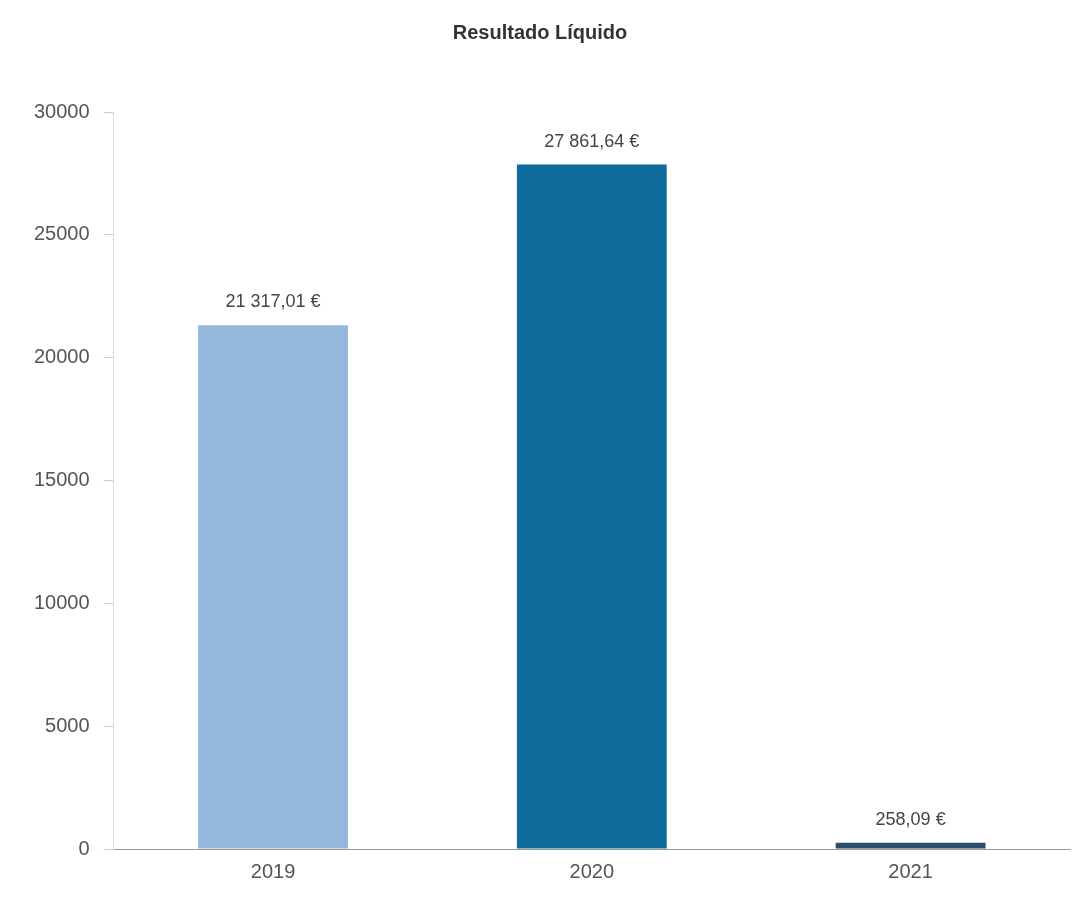  What do you see at coordinates (67, 724) in the screenshot?
I see `y-tick-label: 5000` at bounding box center [67, 724].